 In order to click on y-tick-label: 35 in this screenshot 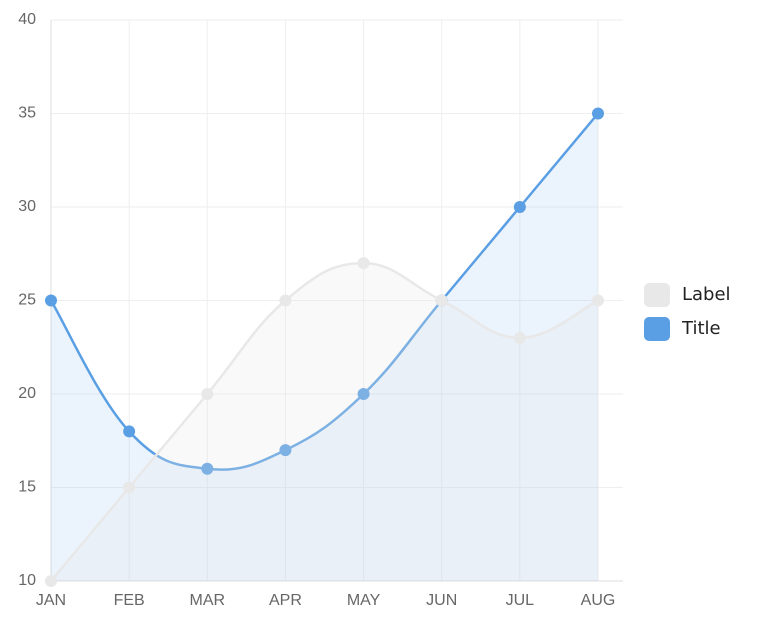, I will do `click(27, 113)`.